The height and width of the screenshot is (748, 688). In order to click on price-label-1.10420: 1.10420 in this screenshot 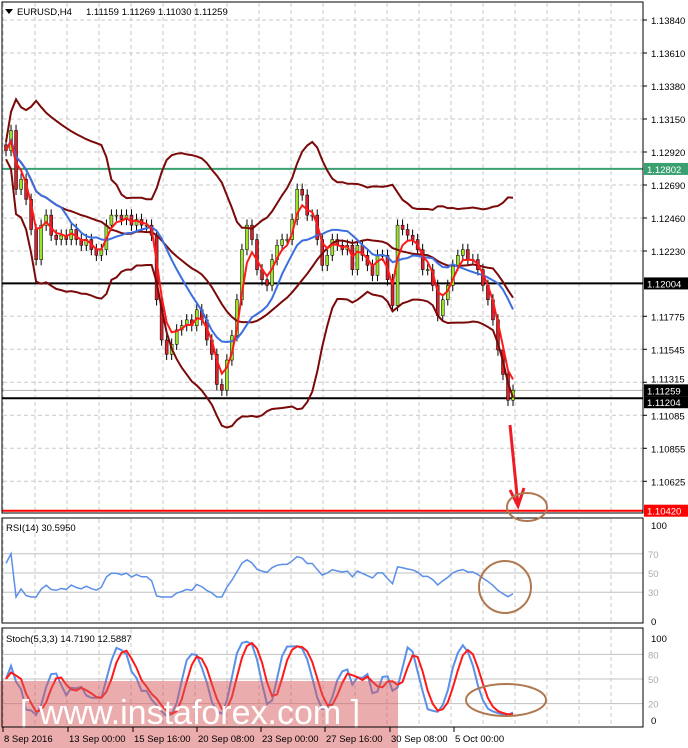, I will do `click(664, 512)`.